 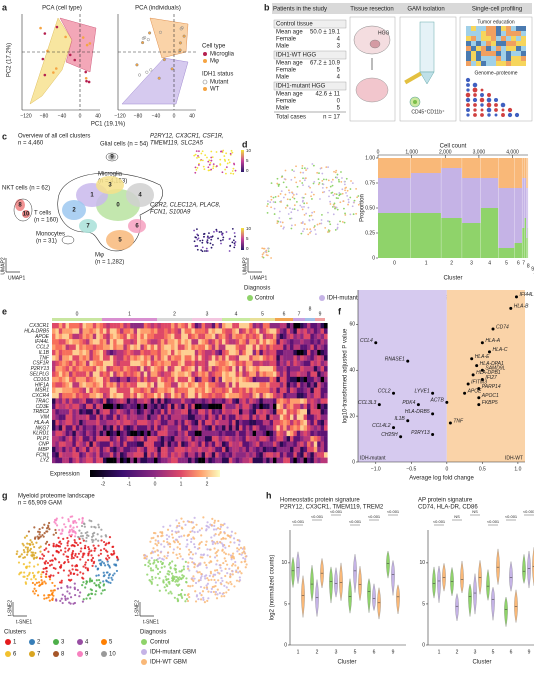 What do you see at coordinates (41, 364) in the screenshot?
I see `gene-label: CSF1R` at bounding box center [41, 364].